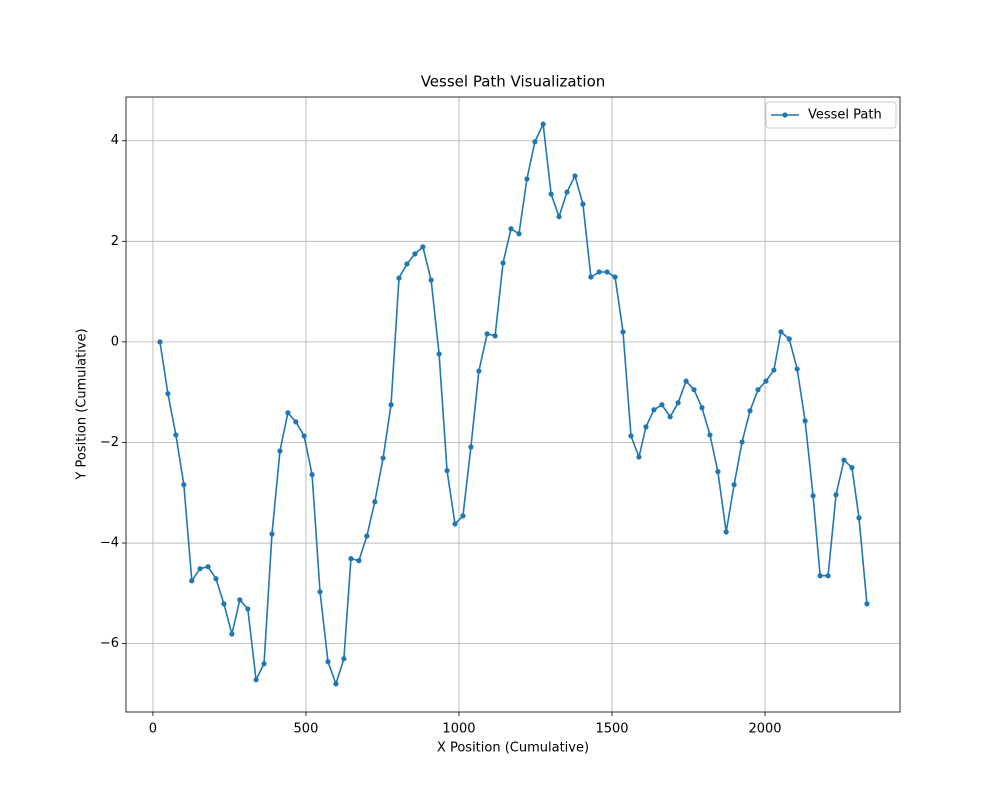 The height and width of the screenshot is (800, 1000). I want to click on y-tick-label: −2, so click(109, 442).